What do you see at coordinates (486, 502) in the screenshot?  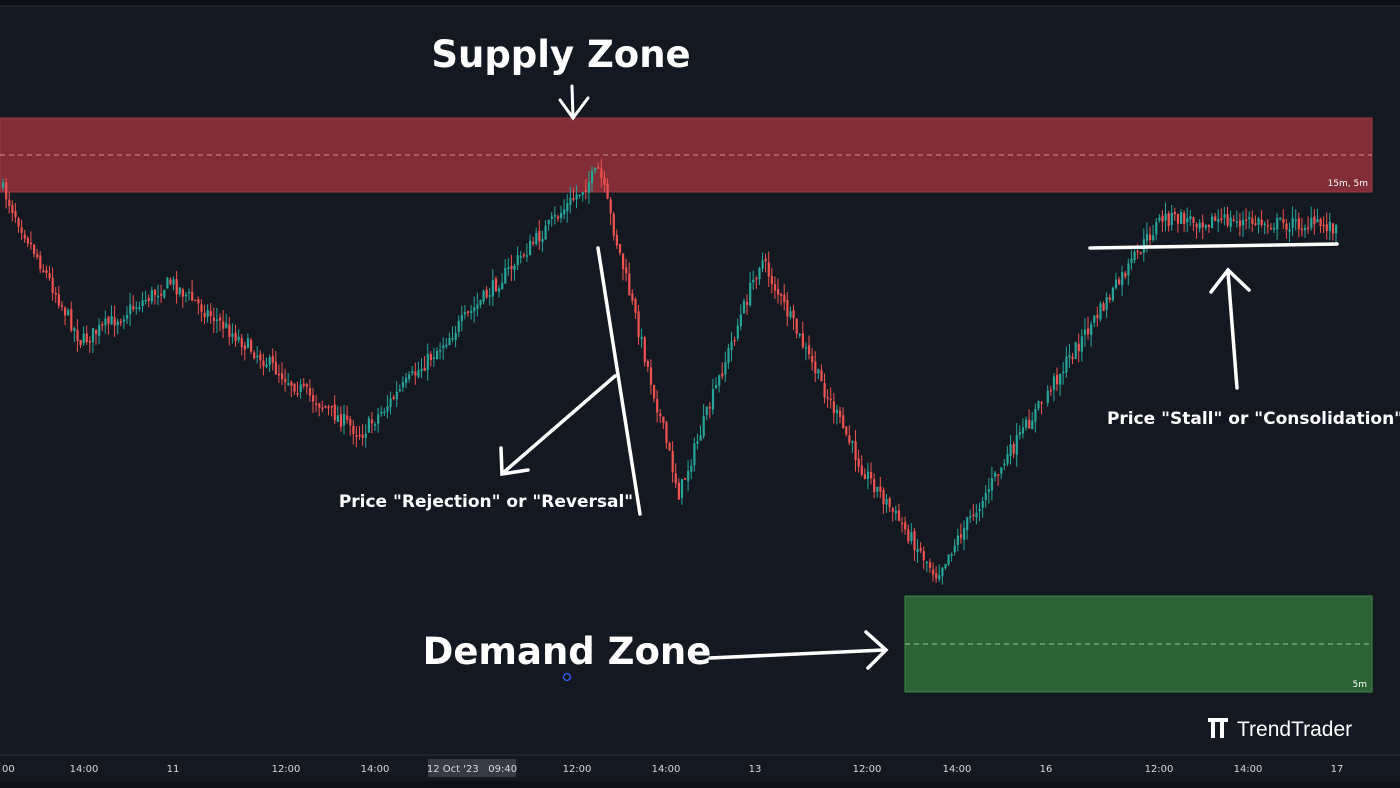 I see `rejection-label: Price "Rejection" or "Reversal"` at bounding box center [486, 502].